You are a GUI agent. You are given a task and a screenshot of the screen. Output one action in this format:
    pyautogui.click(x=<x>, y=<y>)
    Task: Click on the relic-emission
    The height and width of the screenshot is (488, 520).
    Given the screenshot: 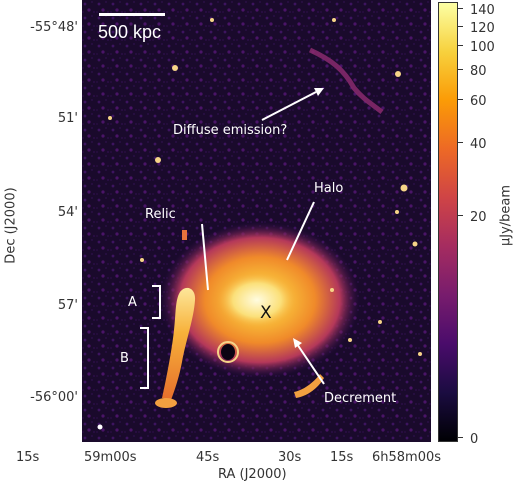 What is the action you would take?
    pyautogui.click(x=179, y=343)
    